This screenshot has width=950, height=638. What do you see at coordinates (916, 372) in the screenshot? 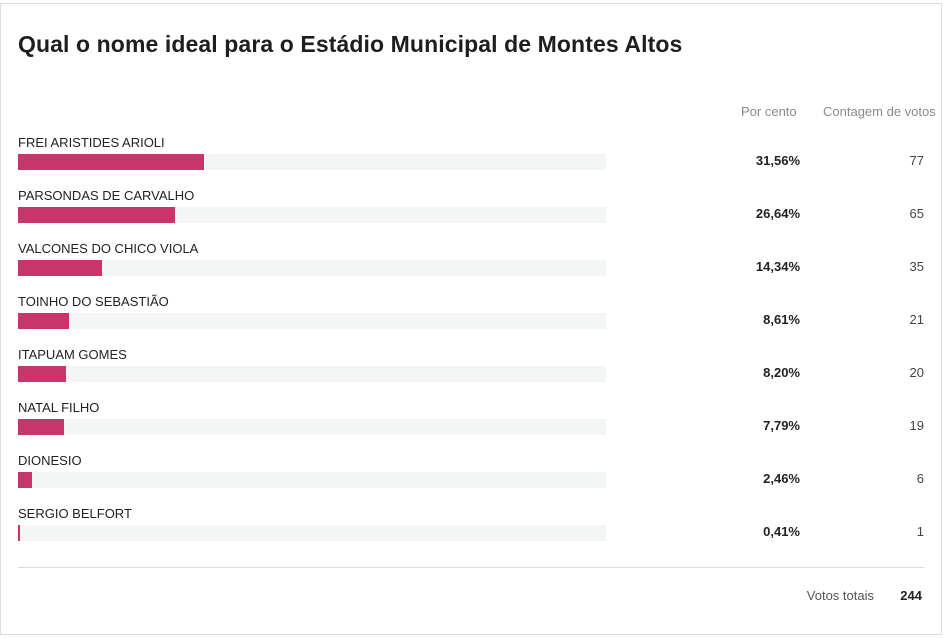
I see `poll-option-vote-count: 20` at bounding box center [916, 372].